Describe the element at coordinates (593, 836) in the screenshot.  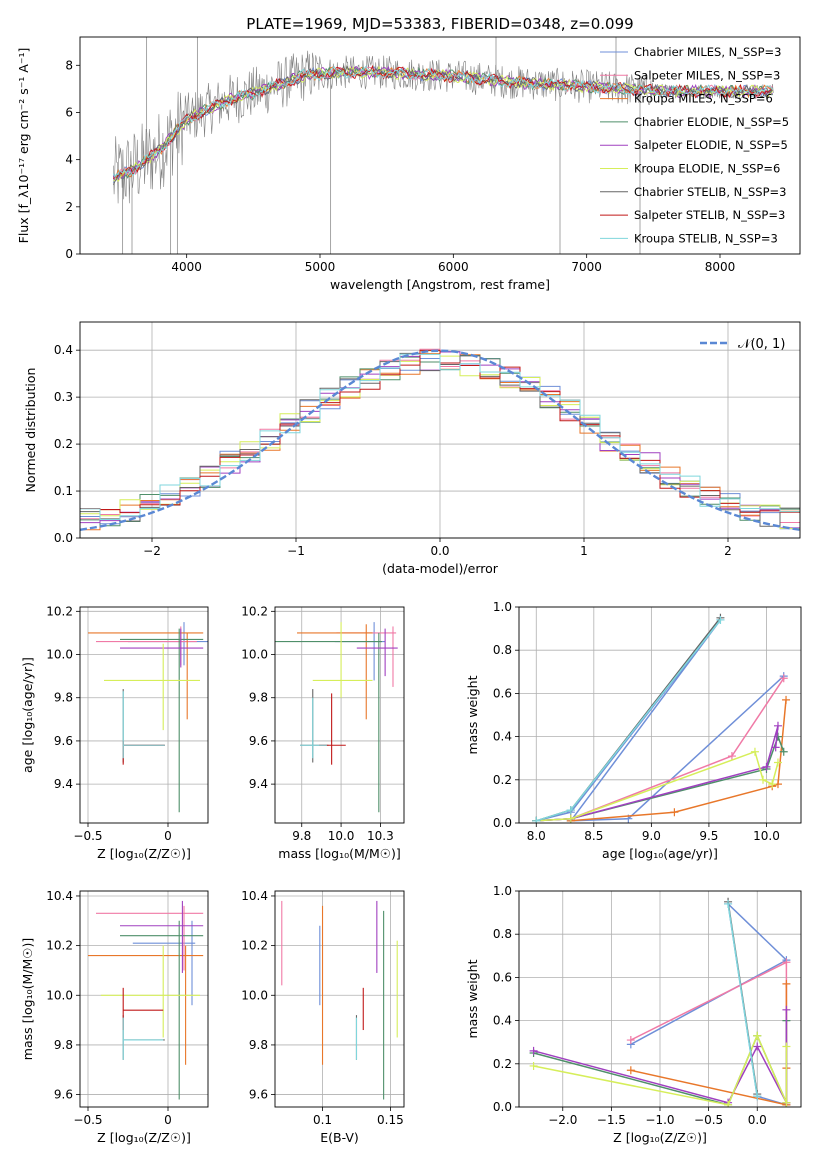
I see `x-tick-label: 8.5` at that location.